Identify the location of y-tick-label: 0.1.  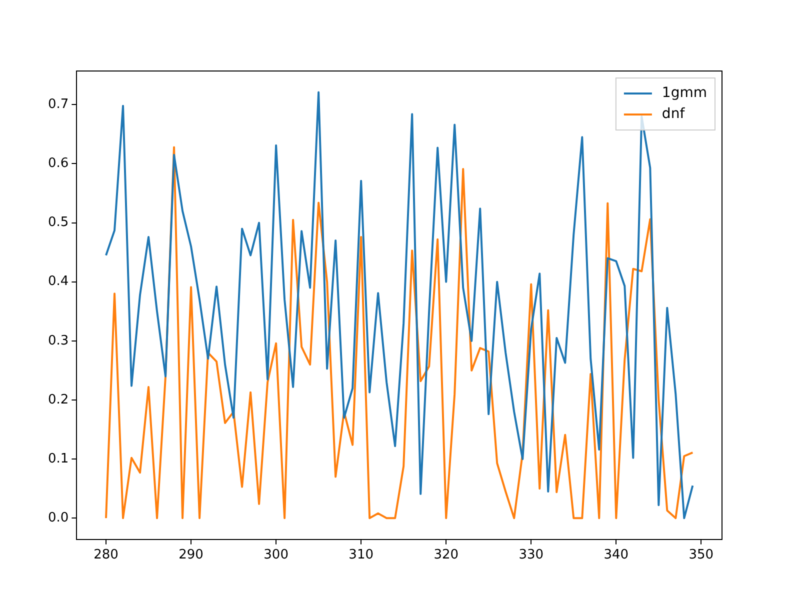
(58, 458).